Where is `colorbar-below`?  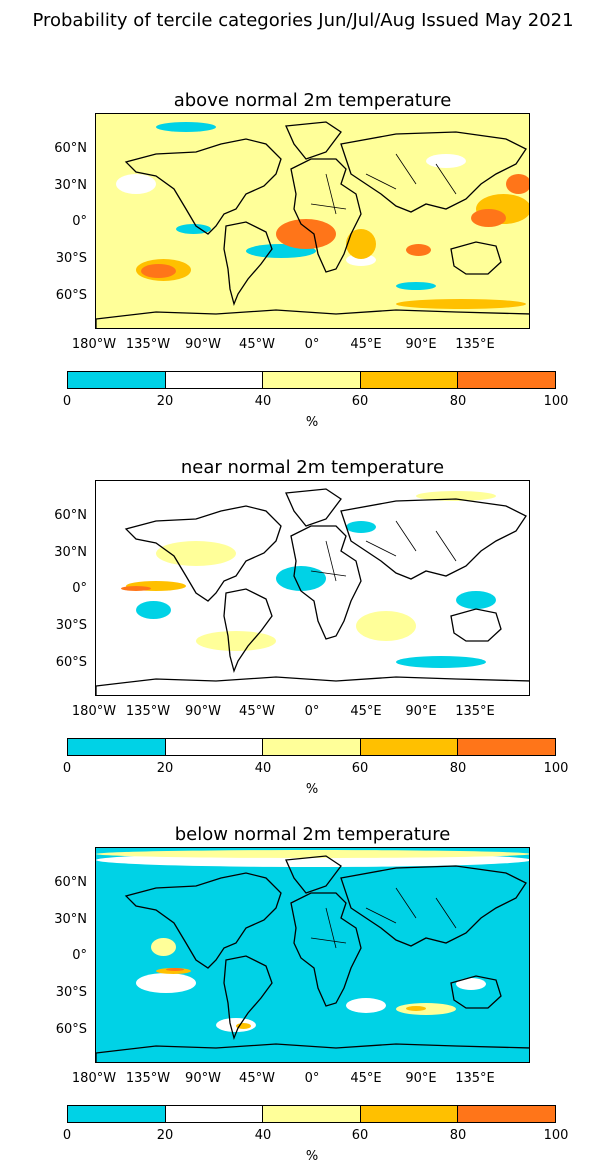 colorbar-below is located at coordinates (311, 1114).